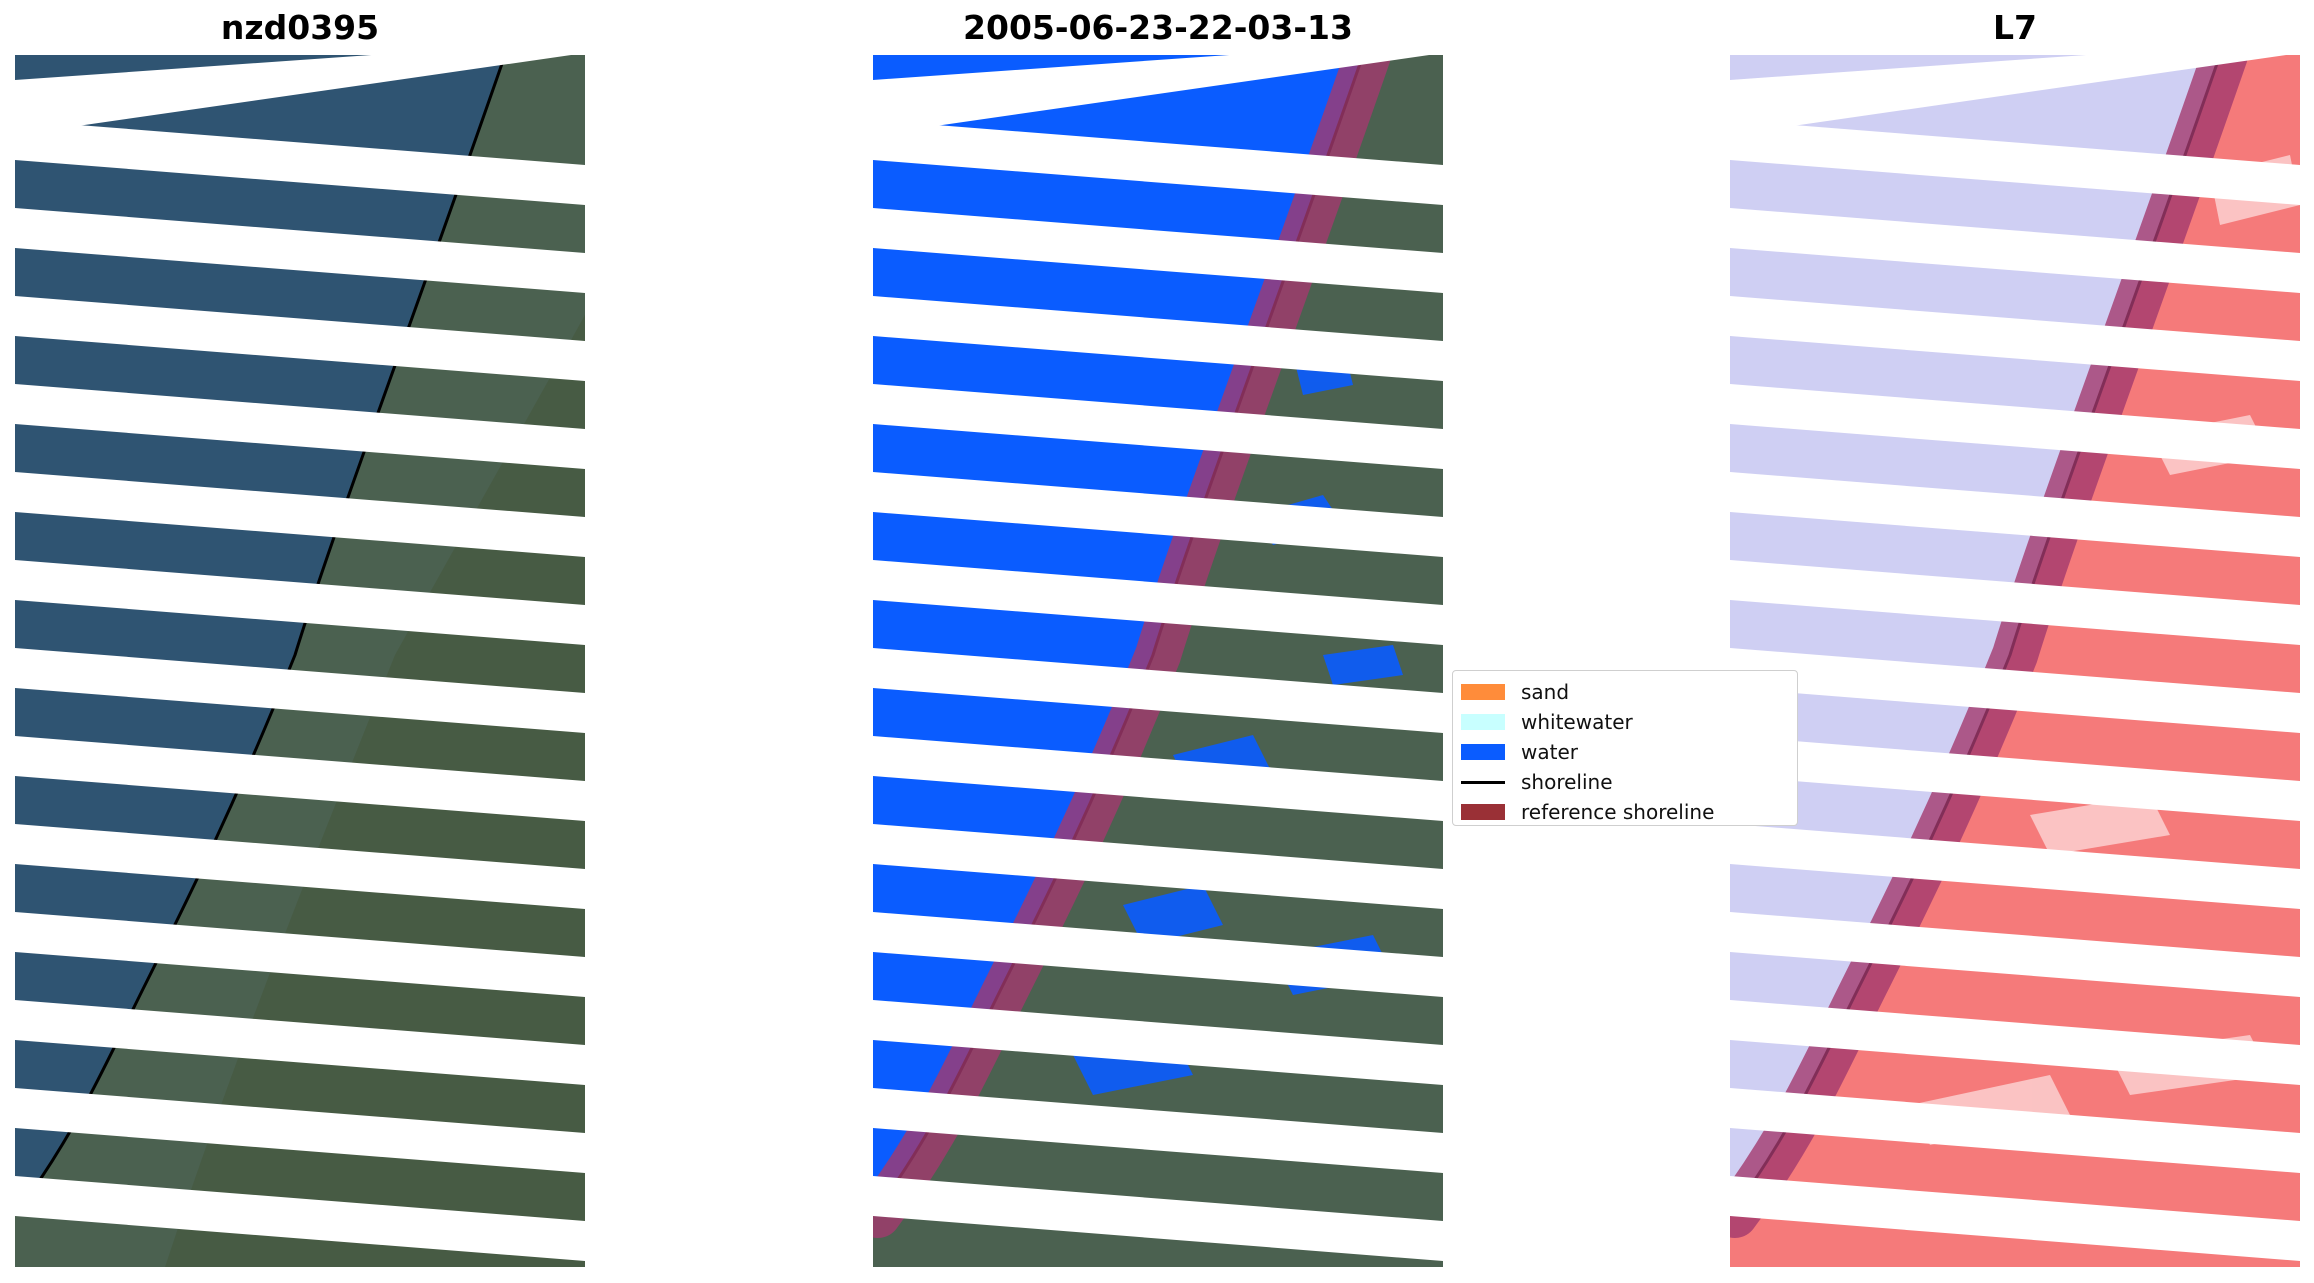 The image size is (2314, 1283). I want to click on whitewater-swatch-icon, so click(1483, 722).